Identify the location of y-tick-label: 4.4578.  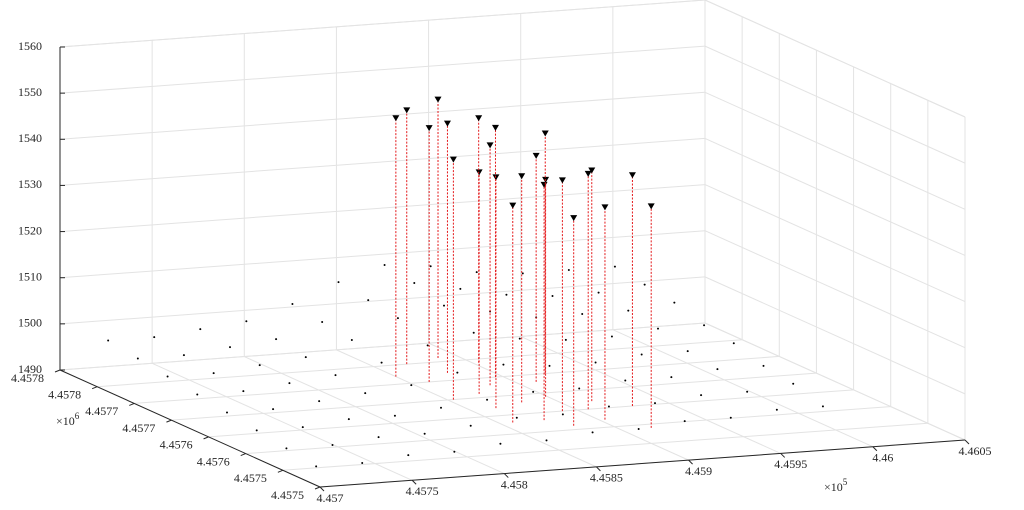
(27, 378).